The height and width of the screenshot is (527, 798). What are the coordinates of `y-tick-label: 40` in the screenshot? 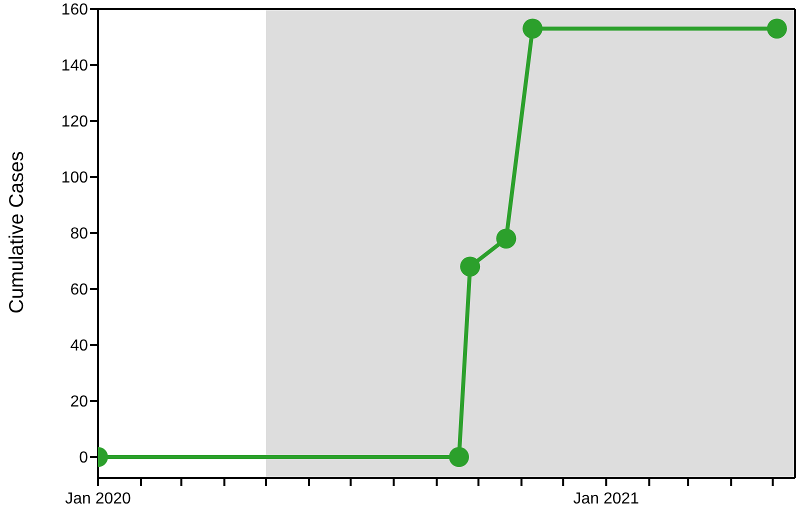 It's located at (79, 346).